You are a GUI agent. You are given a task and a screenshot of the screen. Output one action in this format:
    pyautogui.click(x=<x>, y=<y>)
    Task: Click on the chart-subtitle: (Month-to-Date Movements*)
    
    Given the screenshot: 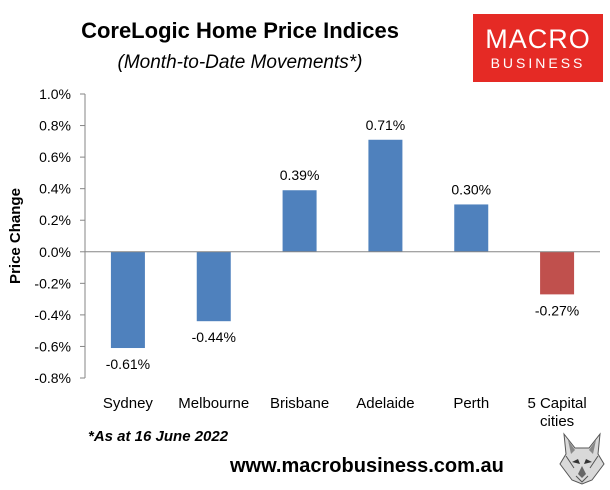 What is the action you would take?
    pyautogui.click(x=240, y=62)
    